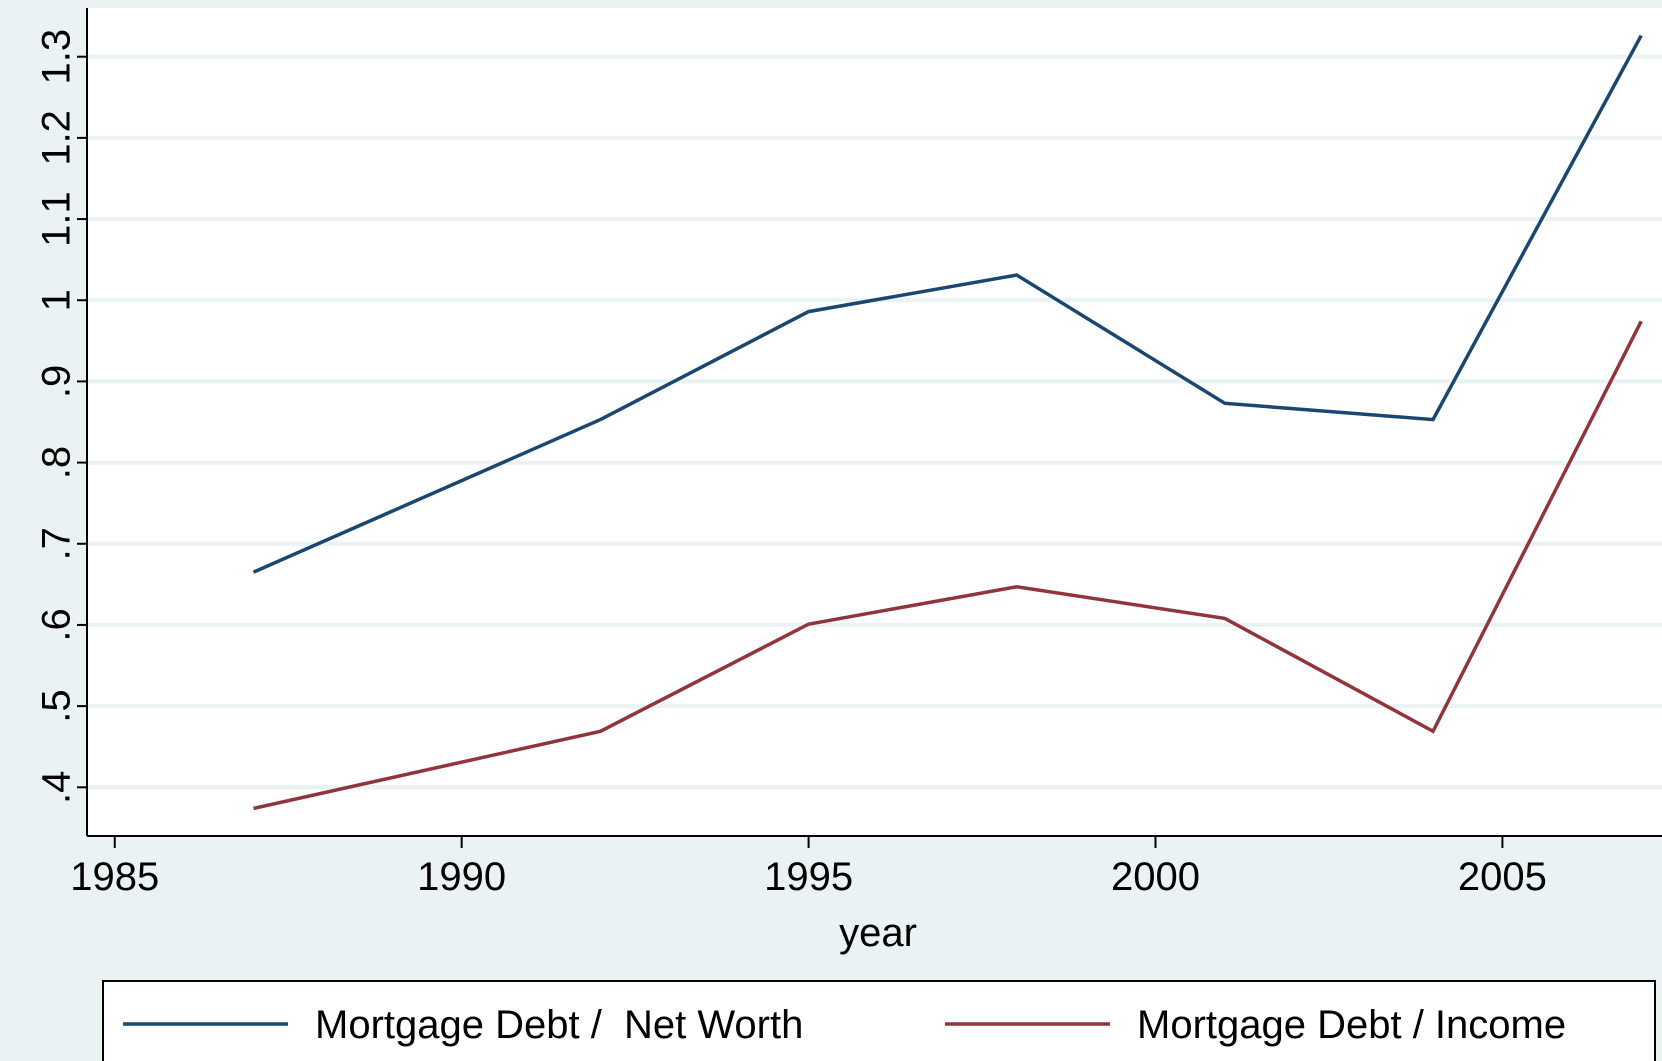 Image resolution: width=1662 pixels, height=1061 pixels. Describe the element at coordinates (57, 543) in the screenshot. I see `y-tick-label: .7` at that location.